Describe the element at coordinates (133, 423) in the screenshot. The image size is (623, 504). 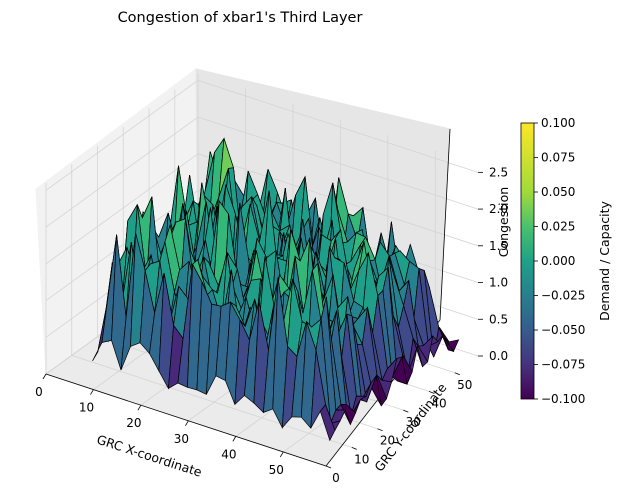
I see `x-tick-label: 20` at that location.